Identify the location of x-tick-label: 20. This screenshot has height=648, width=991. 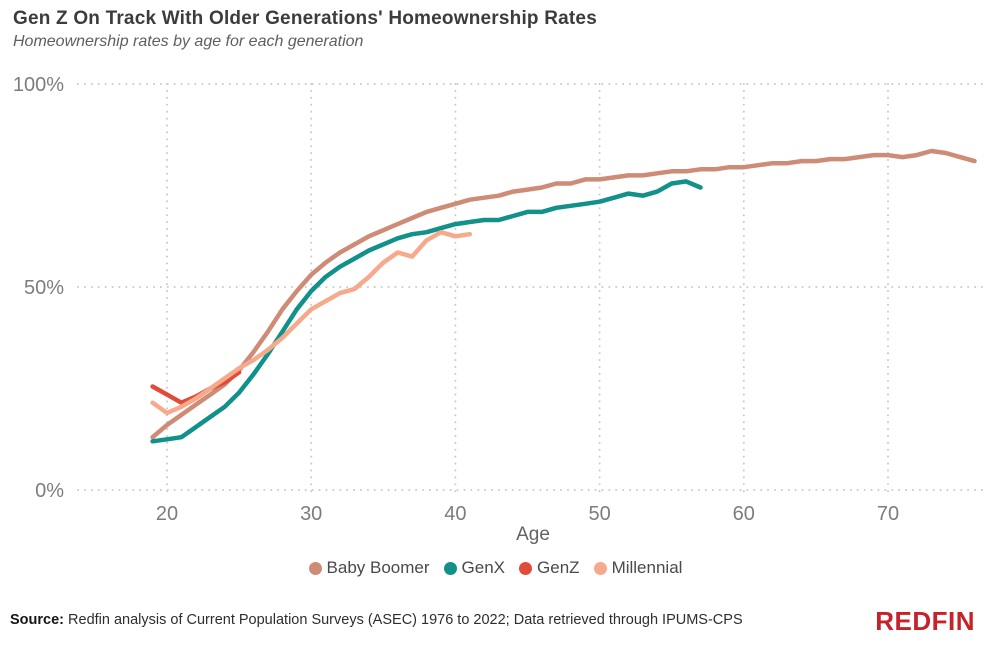
(167, 514).